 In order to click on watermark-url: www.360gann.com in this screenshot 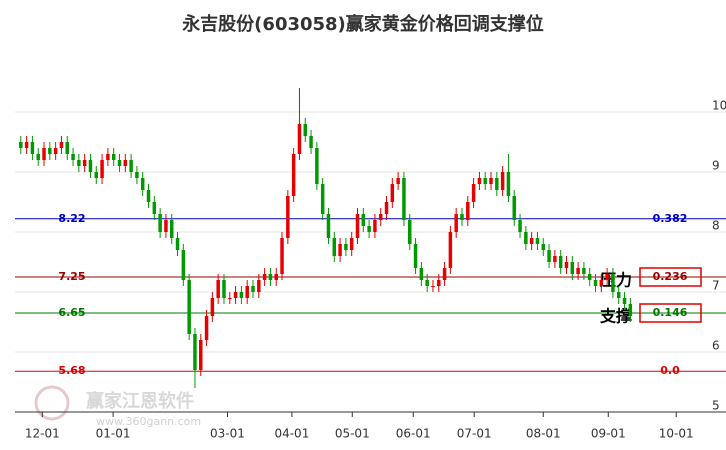, I will do `click(148, 421)`.